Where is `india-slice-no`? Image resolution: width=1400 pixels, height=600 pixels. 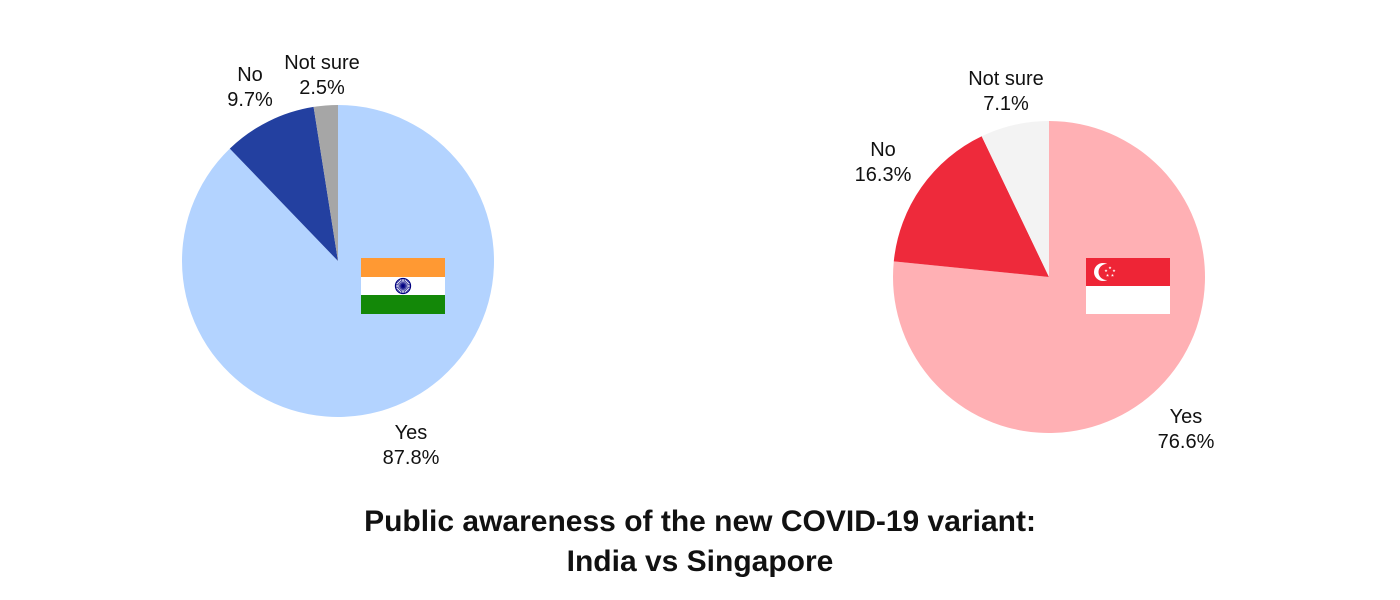
india-slice-no is located at coordinates (283, 183).